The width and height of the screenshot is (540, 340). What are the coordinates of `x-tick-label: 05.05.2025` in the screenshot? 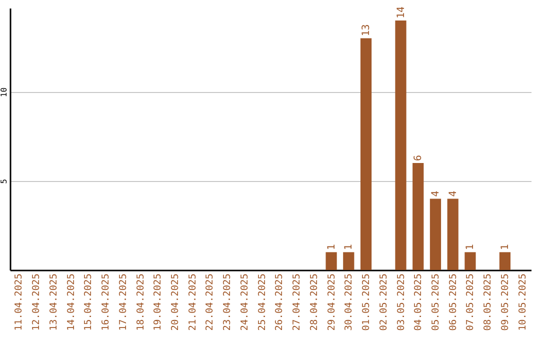 It's located at (436, 302).